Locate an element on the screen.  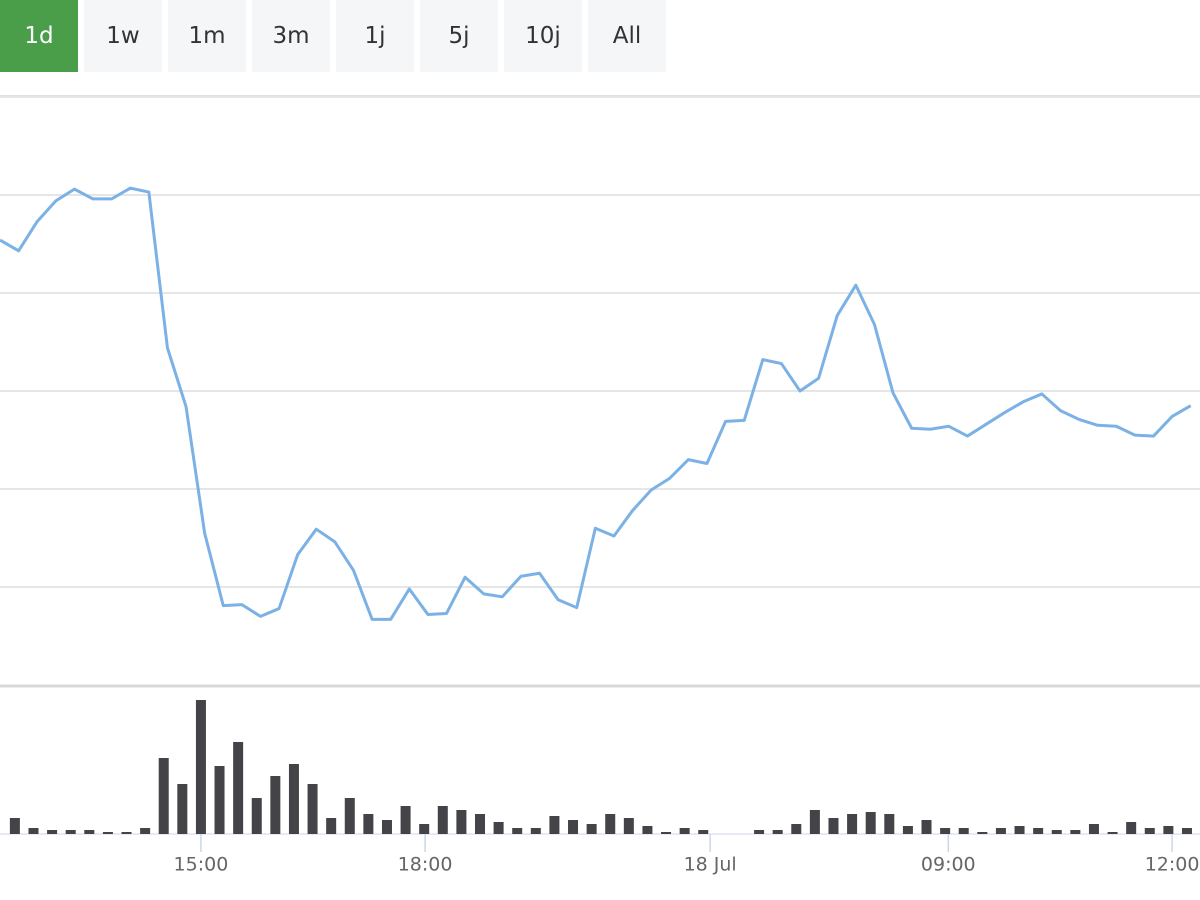
range-button: 1d is located at coordinates (39, 36).